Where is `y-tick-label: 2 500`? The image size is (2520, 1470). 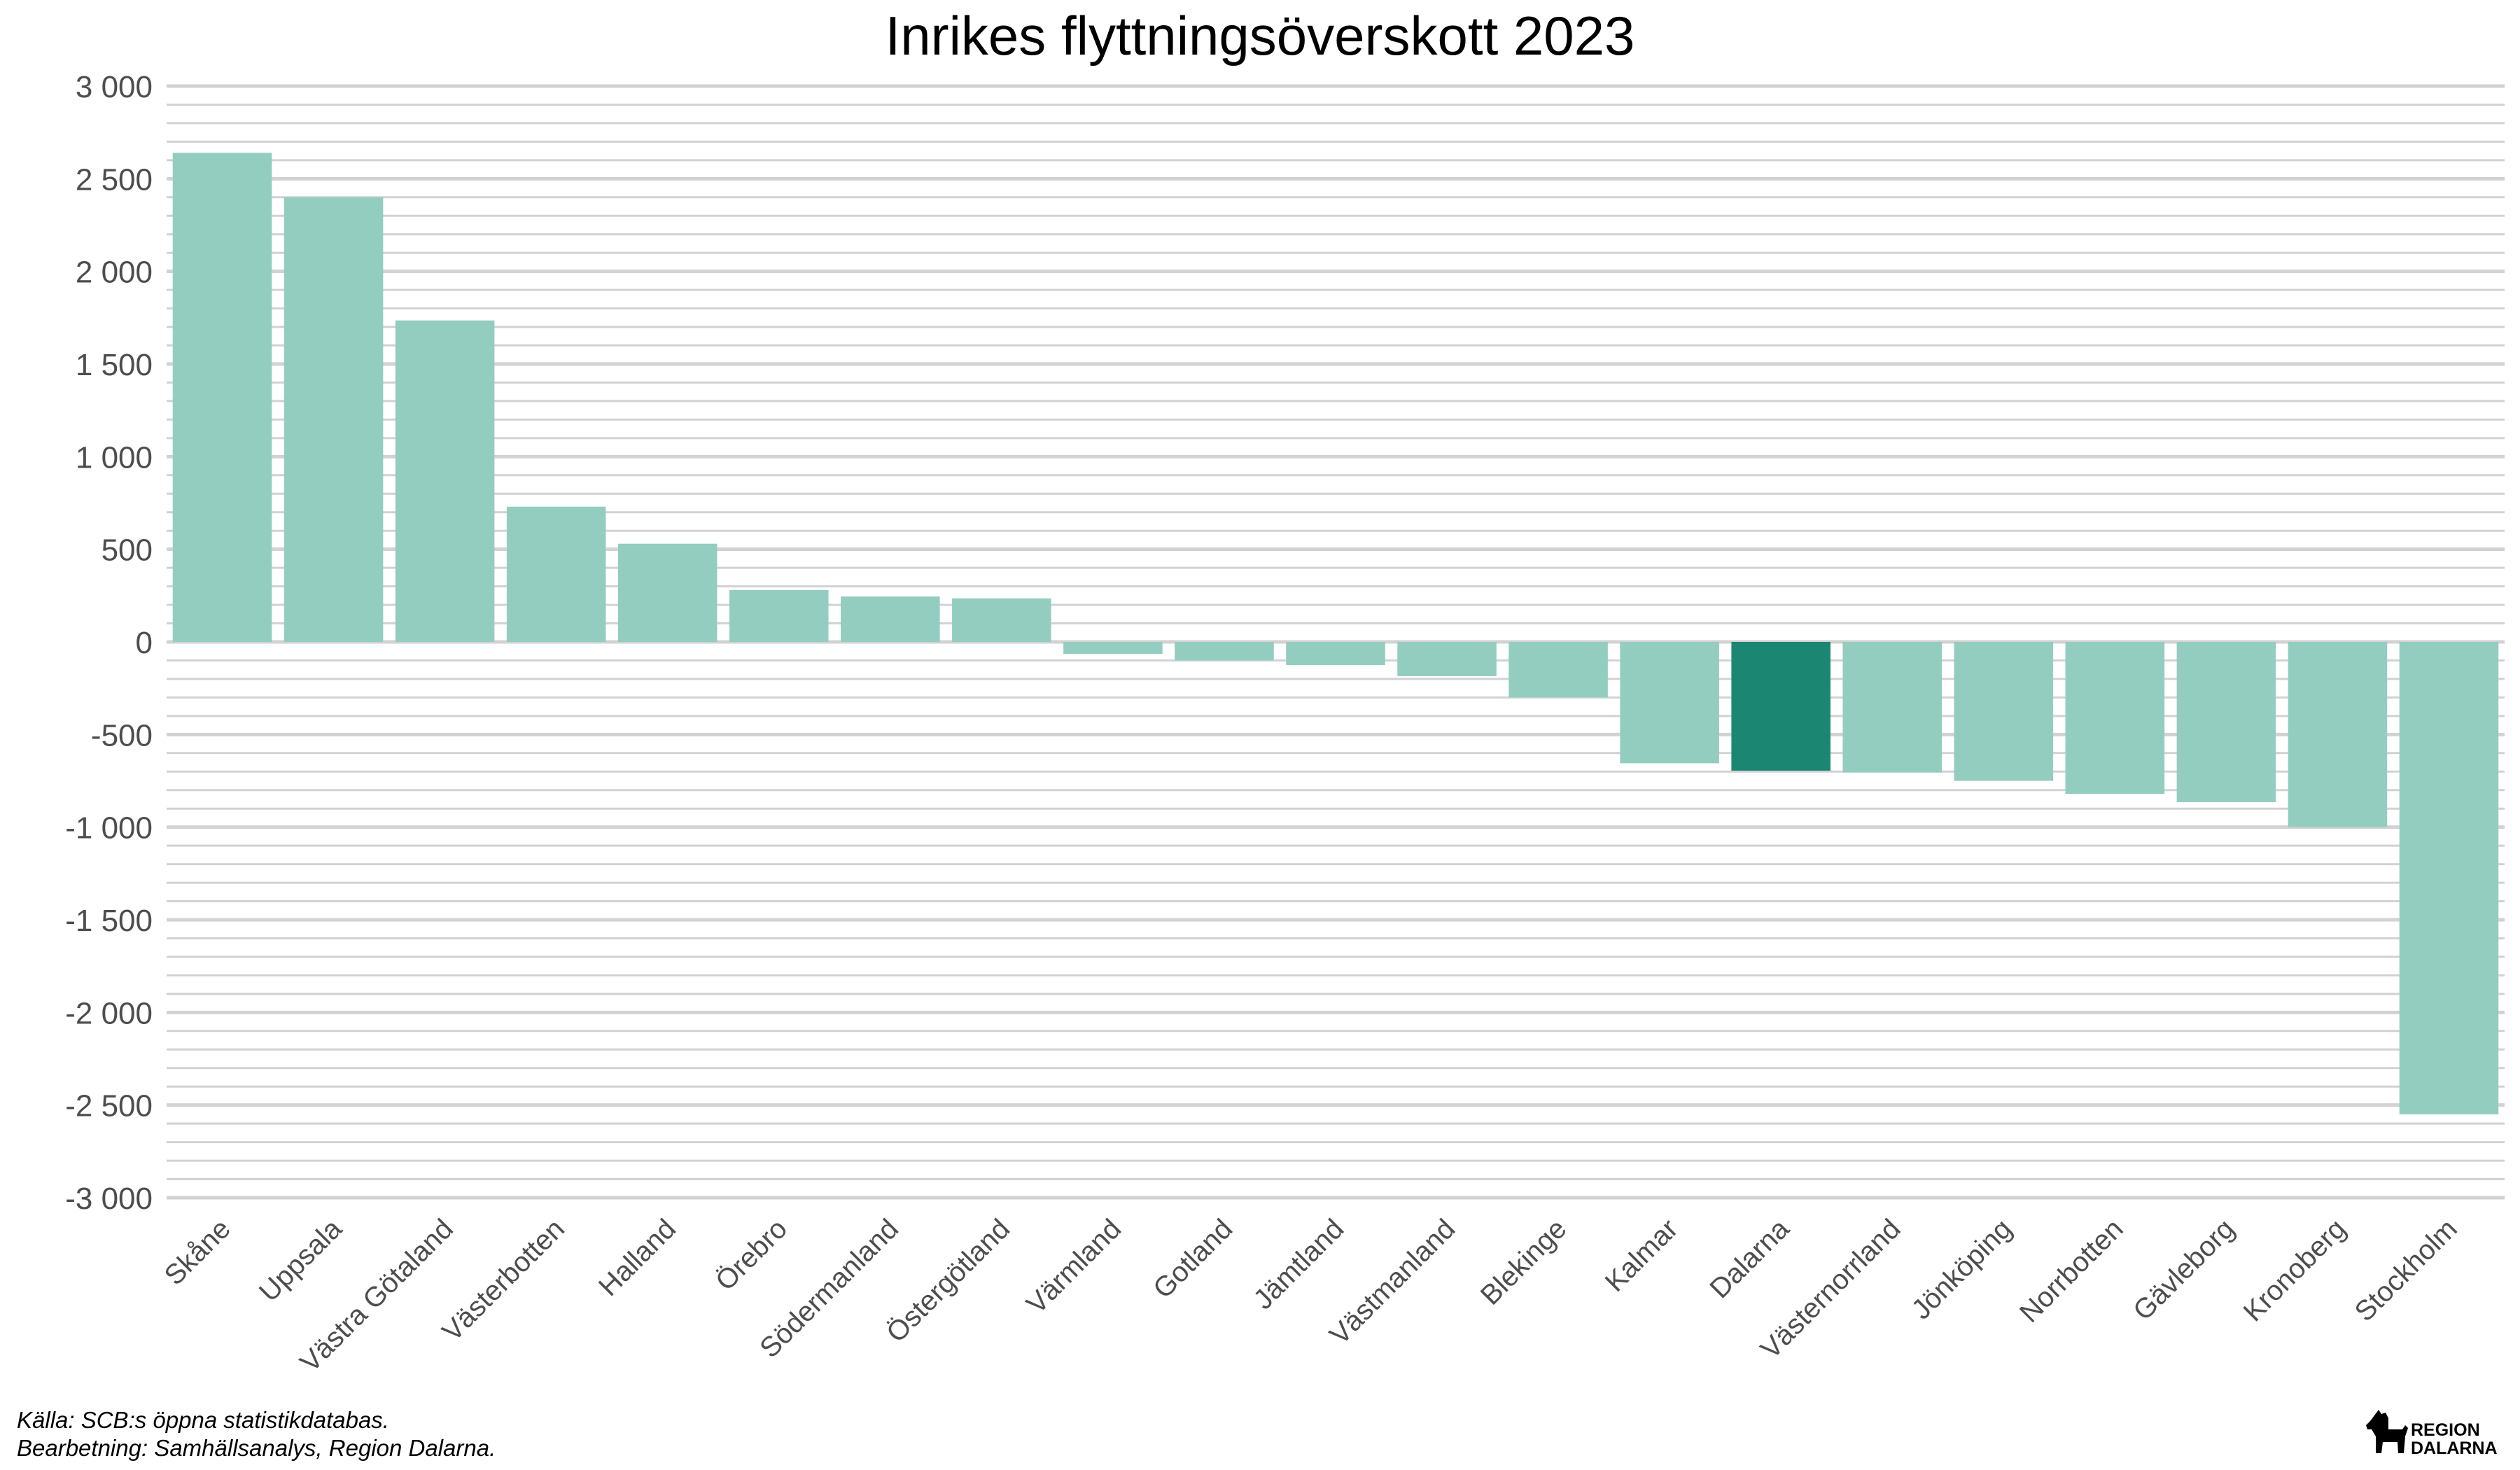
y-tick-label: 2 500 is located at coordinates (114, 179).